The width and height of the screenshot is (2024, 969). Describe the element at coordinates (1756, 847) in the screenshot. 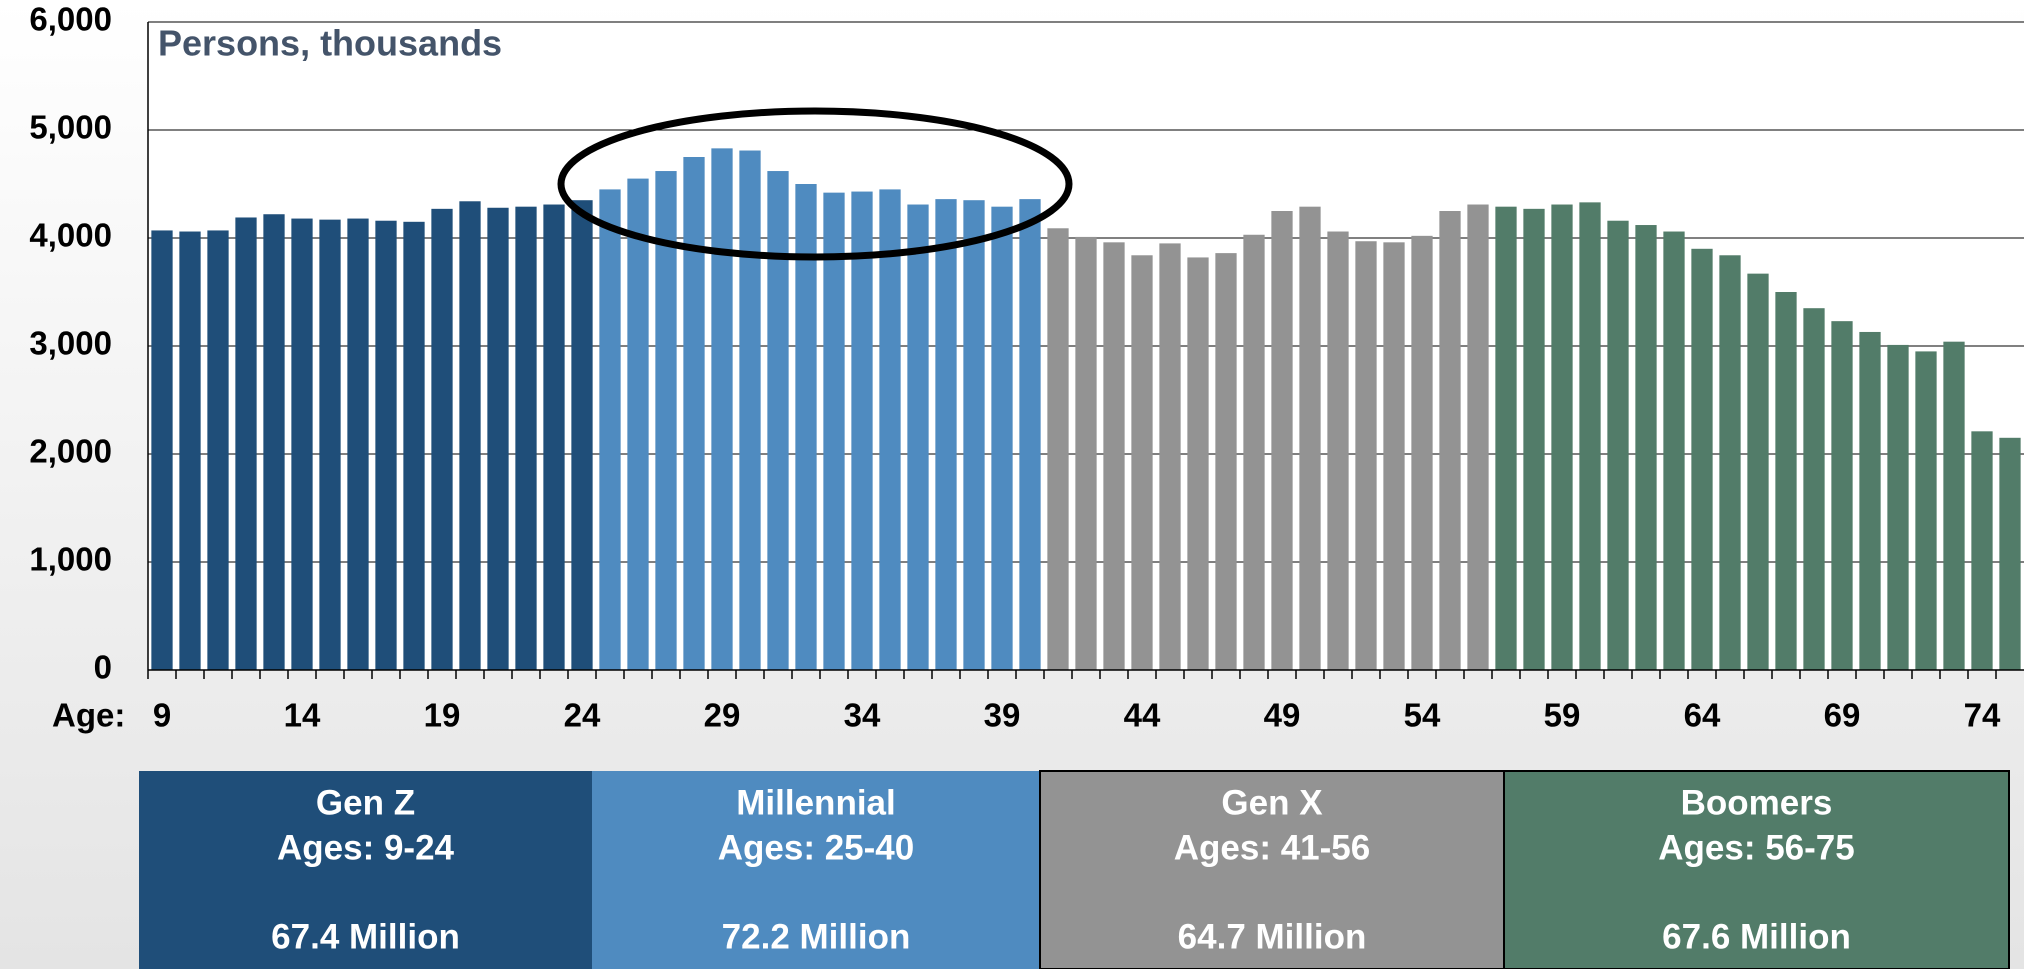

I see `legend-ages: Ages: 56-75` at that location.